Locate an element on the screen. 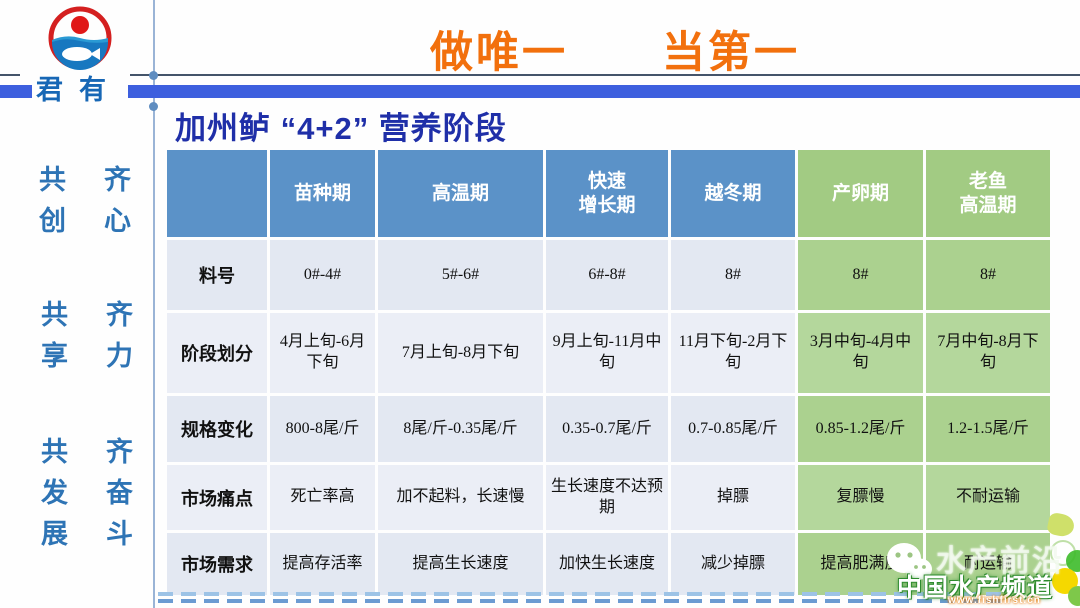 This screenshot has width=1080, height=608. table-cell: 加不起料，长速慢 is located at coordinates (460, 497).